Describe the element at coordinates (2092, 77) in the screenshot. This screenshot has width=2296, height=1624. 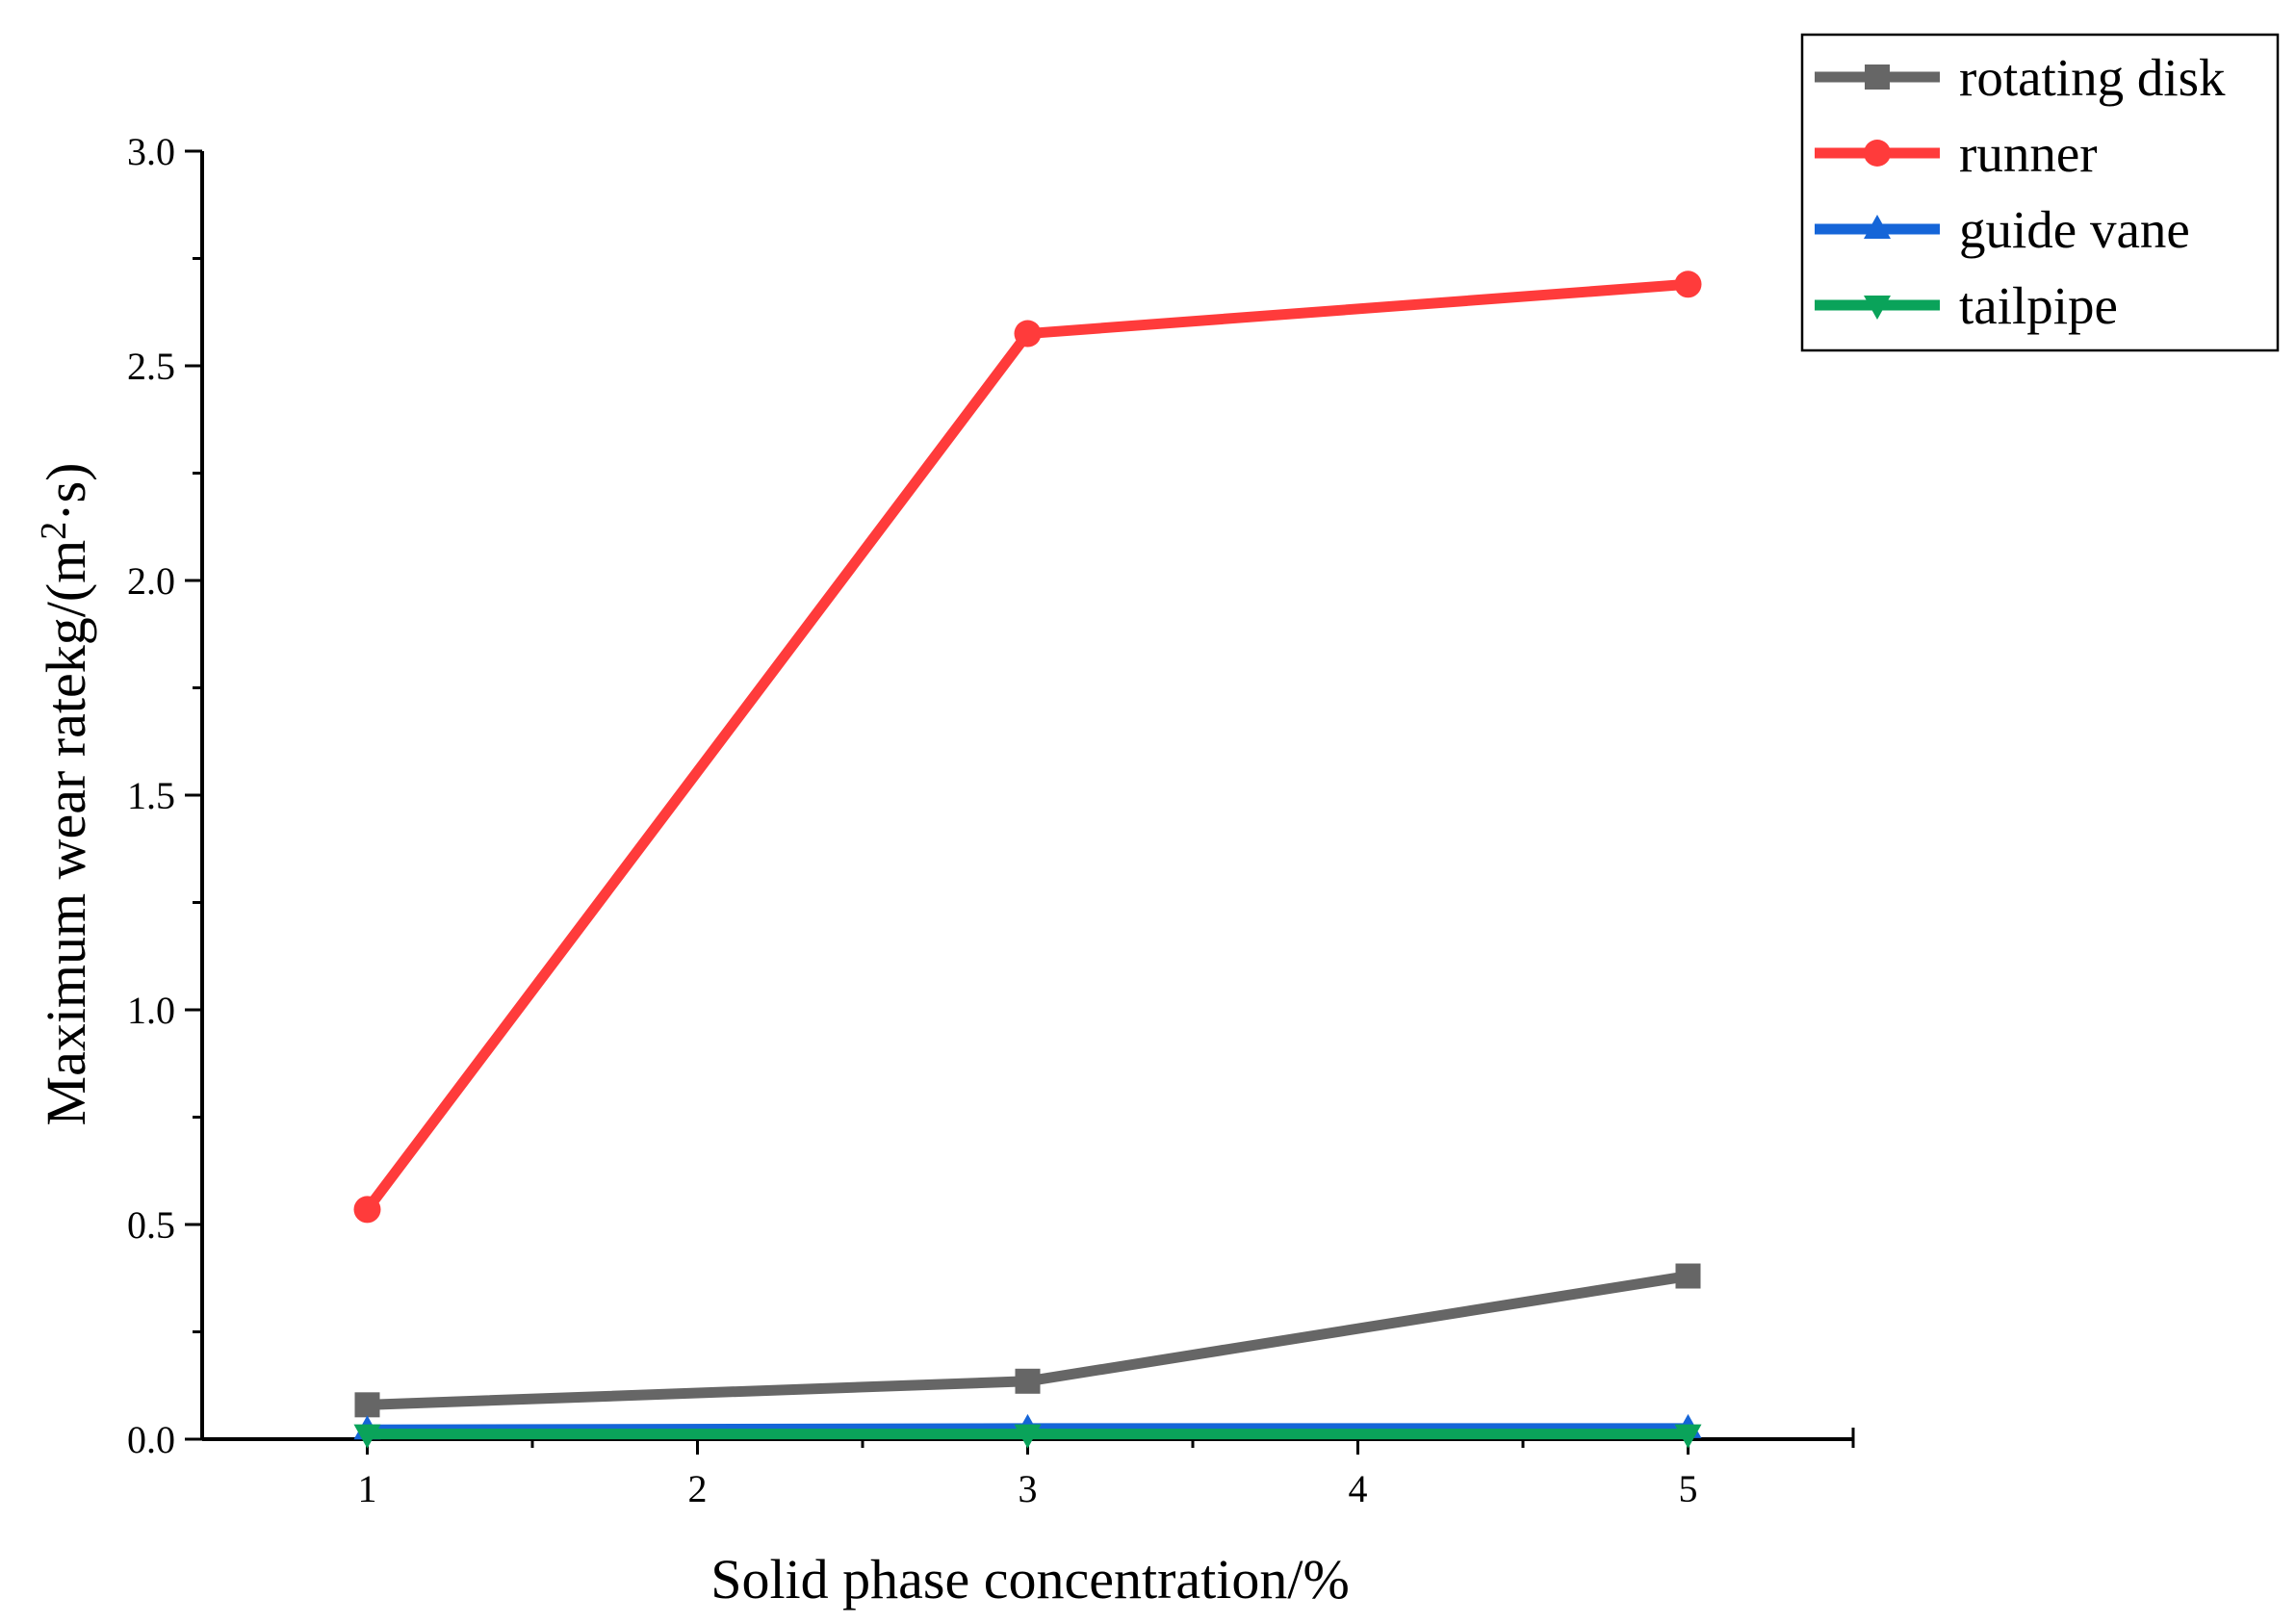
I see `legend-label: rotating disk` at that location.